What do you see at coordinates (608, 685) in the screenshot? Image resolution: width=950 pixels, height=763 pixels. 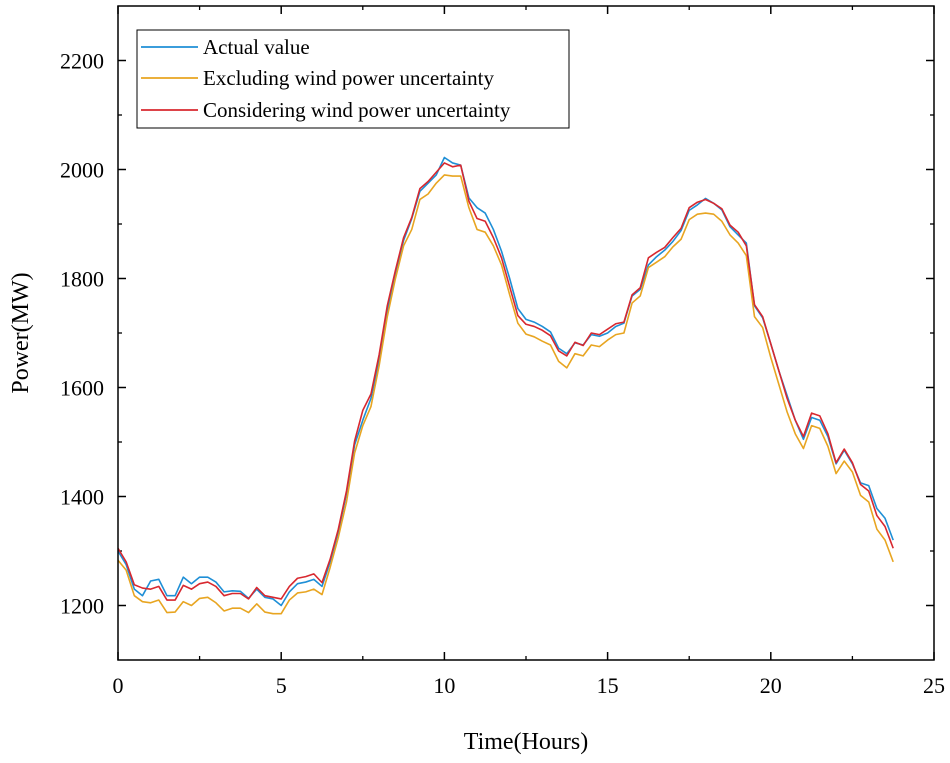 I see `x-tick-label: 15` at bounding box center [608, 685].